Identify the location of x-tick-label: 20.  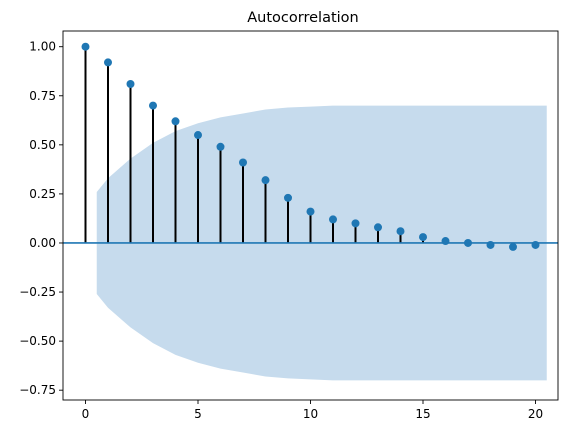
(535, 414).